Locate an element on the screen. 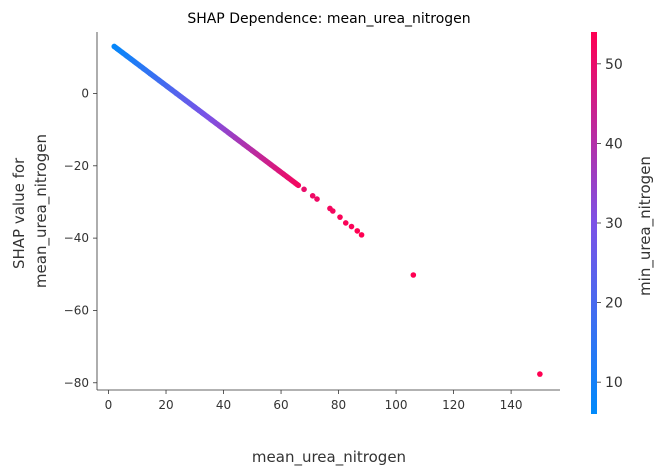  y-axis-ticks: −80 −60 −40 −20 0 is located at coordinates (80, 238).